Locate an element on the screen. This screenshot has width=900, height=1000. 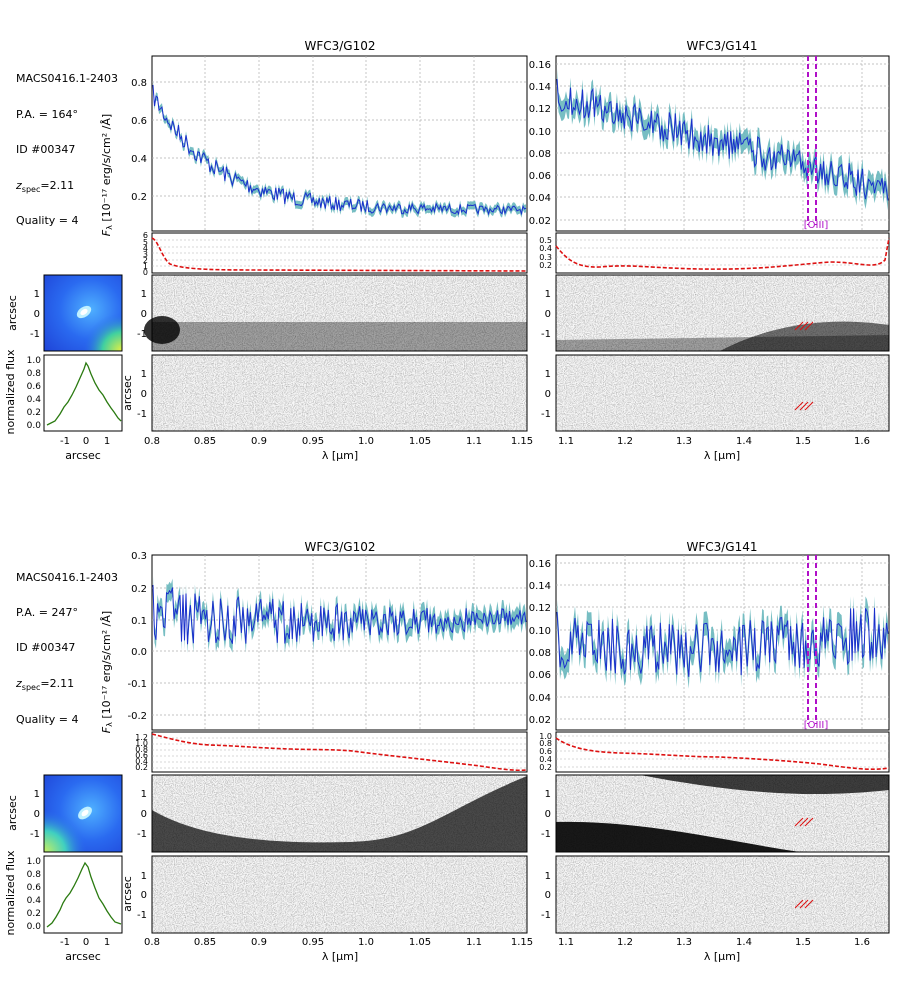
position-angle: P.A. = 164° is located at coordinates (47, 114).